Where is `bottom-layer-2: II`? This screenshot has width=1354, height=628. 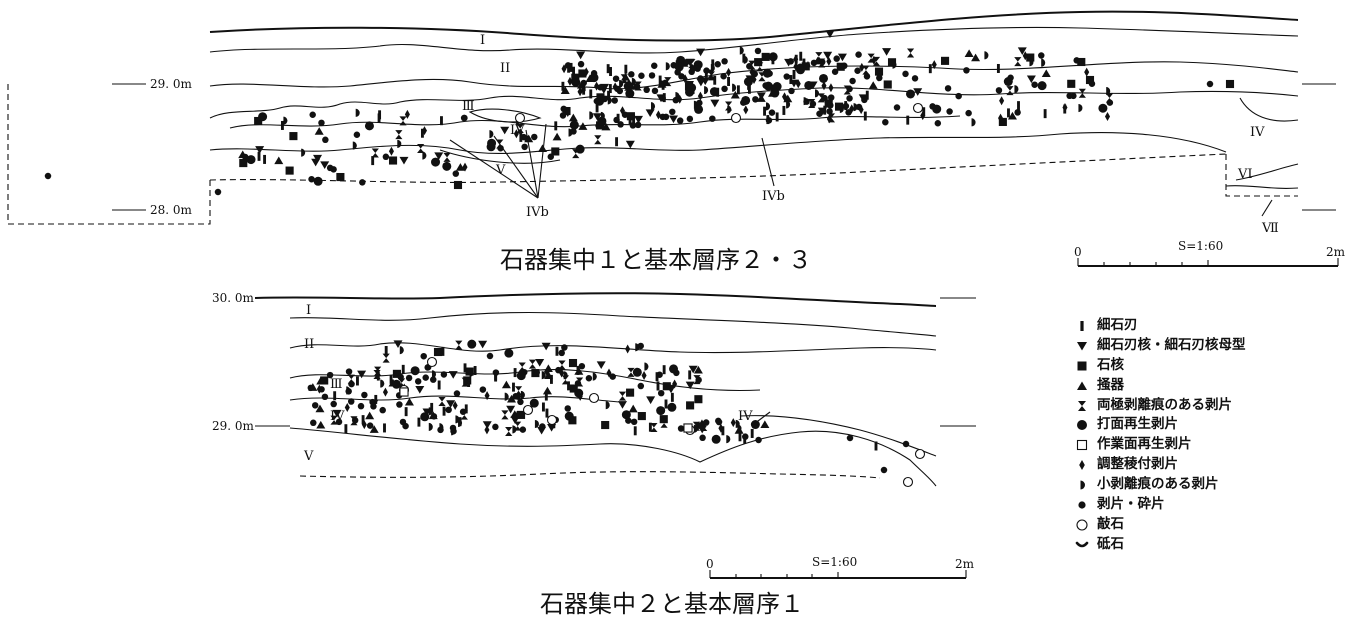
bottom-layer-2: II is located at coordinates (309, 344).